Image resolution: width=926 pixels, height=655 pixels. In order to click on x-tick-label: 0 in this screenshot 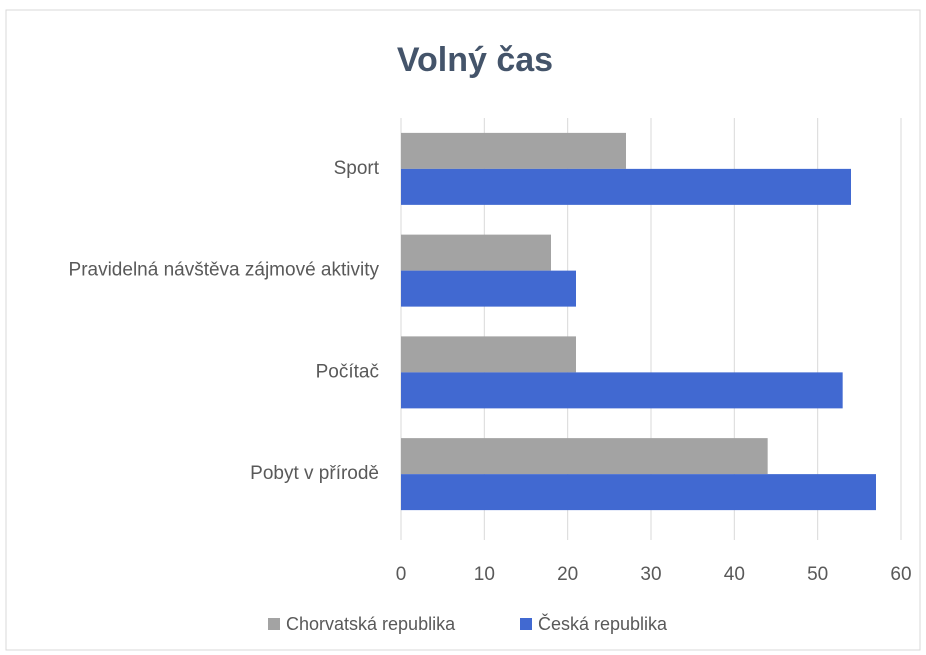, I will do `click(401, 574)`.